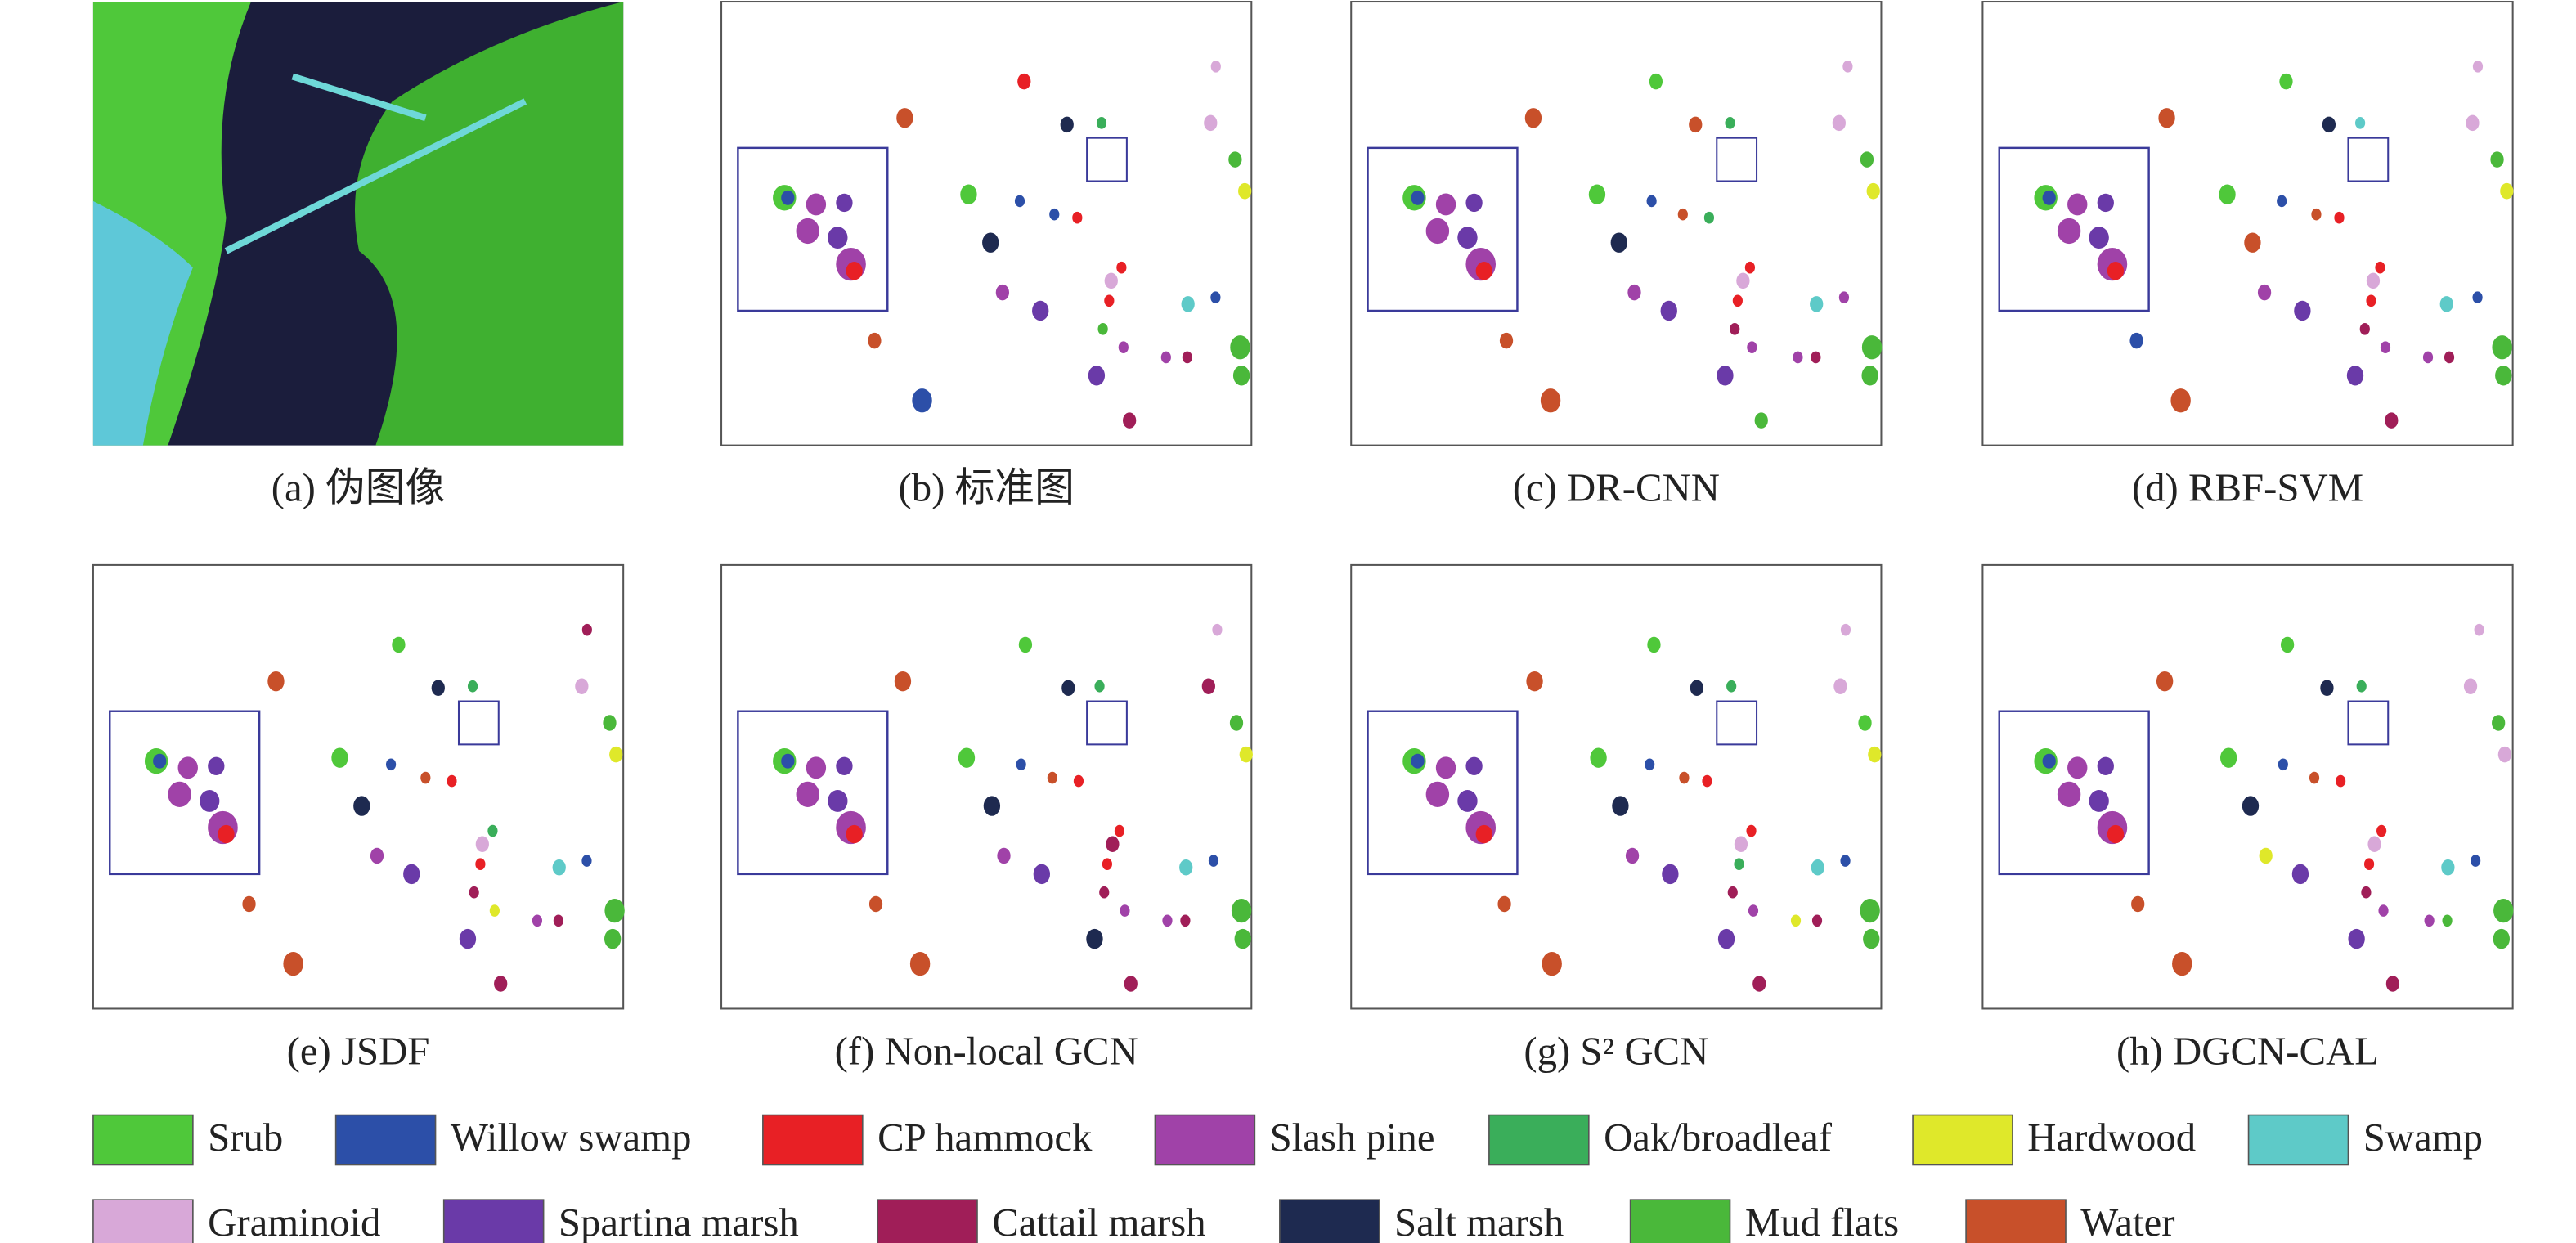 Image resolution: width=2576 pixels, height=1243 pixels. Describe the element at coordinates (1616, 488) in the screenshot. I see `panel-caption: (c) DR-CNN` at that location.